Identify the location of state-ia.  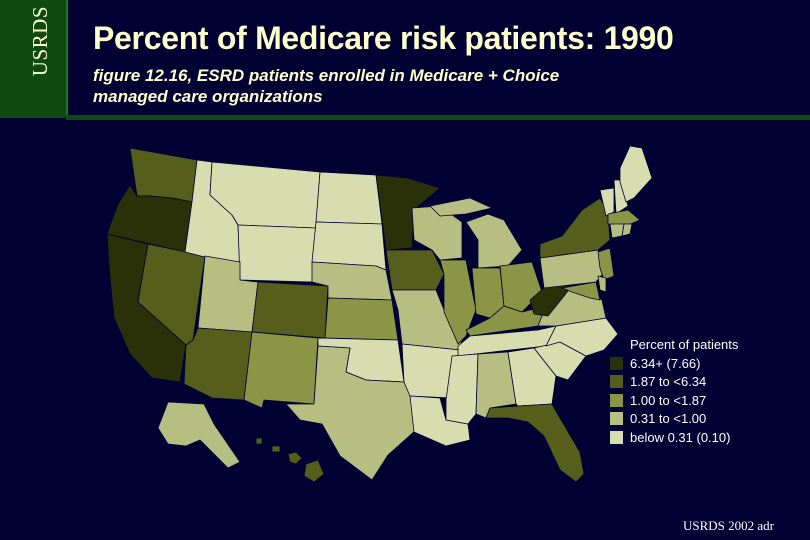
(415, 270).